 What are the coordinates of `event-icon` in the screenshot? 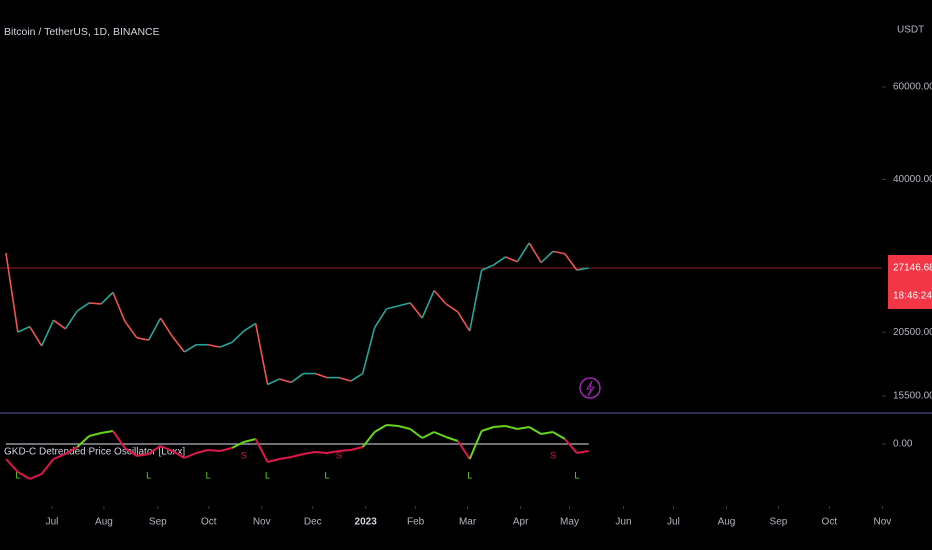 It's located at (590, 388).